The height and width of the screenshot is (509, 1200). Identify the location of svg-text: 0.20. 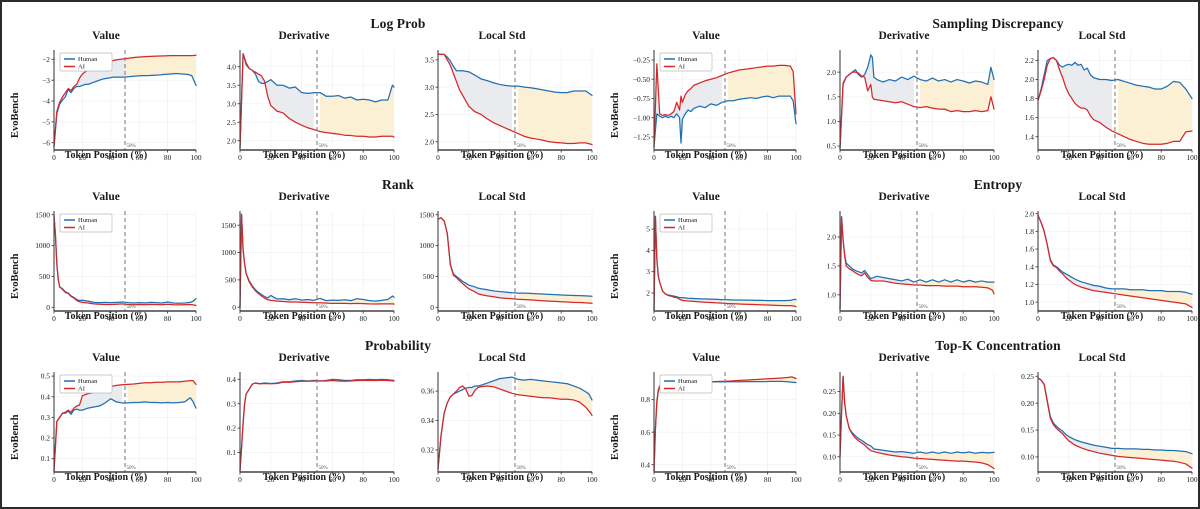
(1027, 403).